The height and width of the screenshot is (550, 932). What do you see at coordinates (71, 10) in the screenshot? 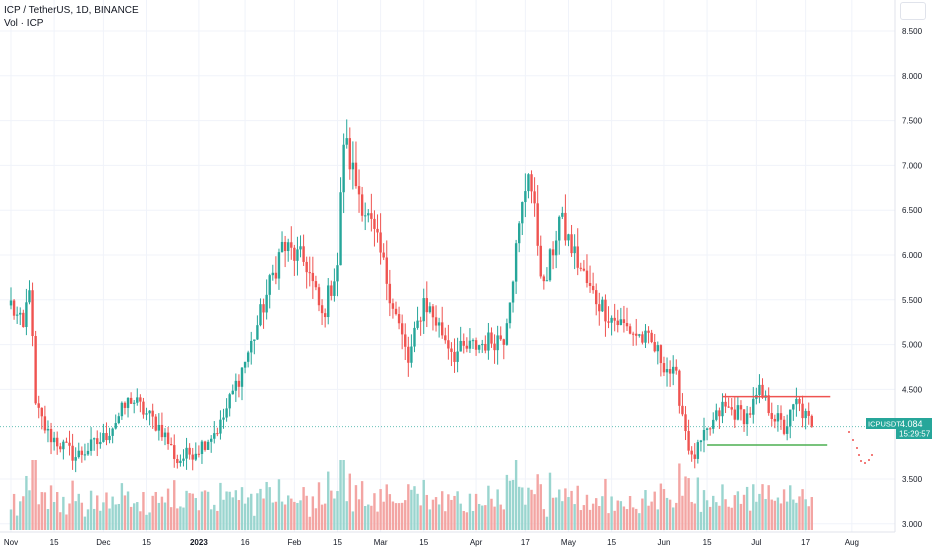
I see `symbol-title: ICP / TetherUS, 1D, BINANCE` at bounding box center [71, 10].